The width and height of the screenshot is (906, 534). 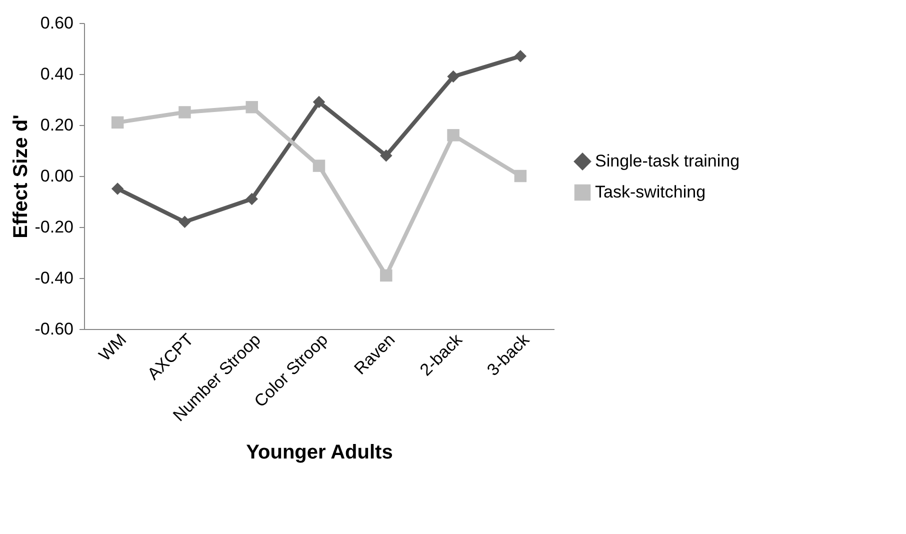 I want to click on y-axis-title: Effect Size d', so click(x=21, y=176).